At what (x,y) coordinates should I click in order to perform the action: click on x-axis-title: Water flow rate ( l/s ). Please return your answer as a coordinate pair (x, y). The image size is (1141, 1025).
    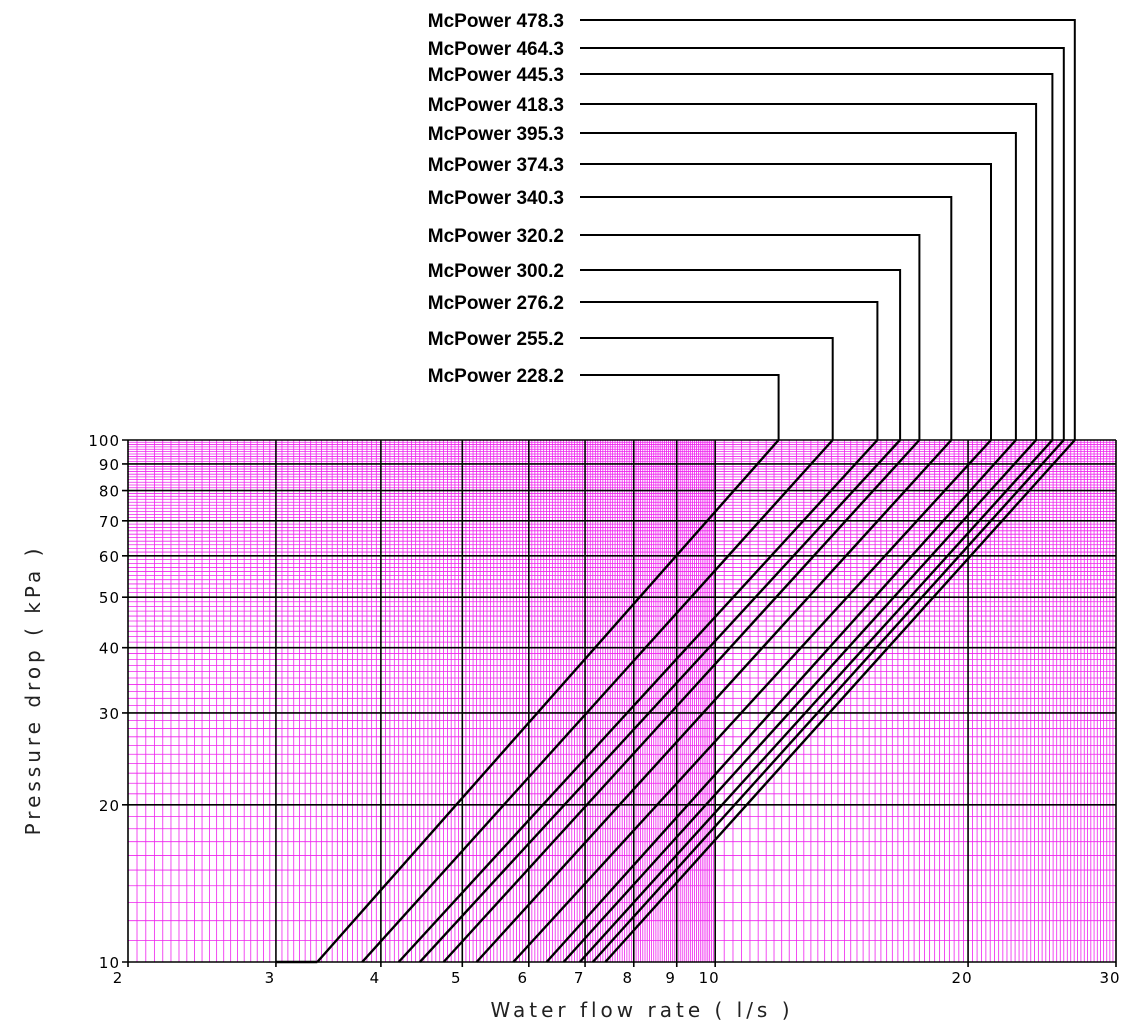
    Looking at the image, I should click on (641, 1010).